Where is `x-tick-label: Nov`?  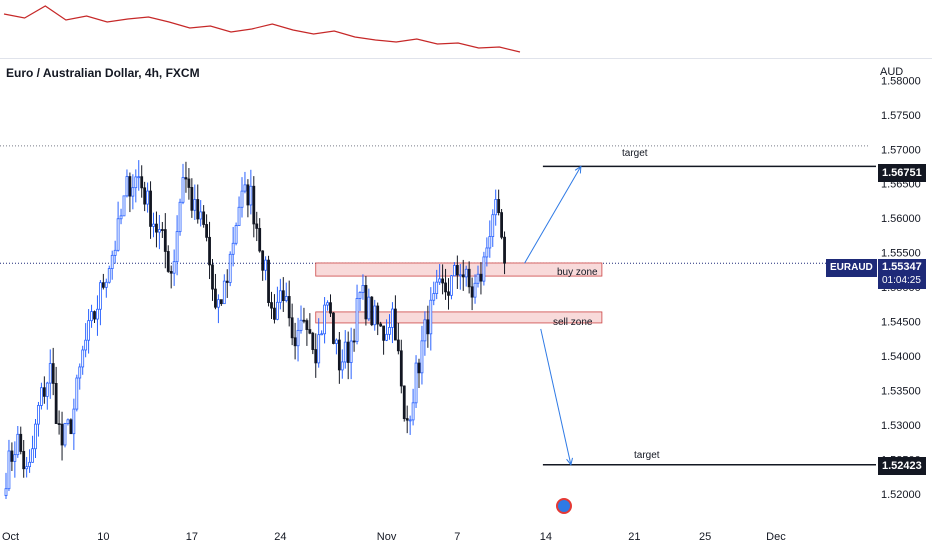 x-tick-label: Nov is located at coordinates (387, 537).